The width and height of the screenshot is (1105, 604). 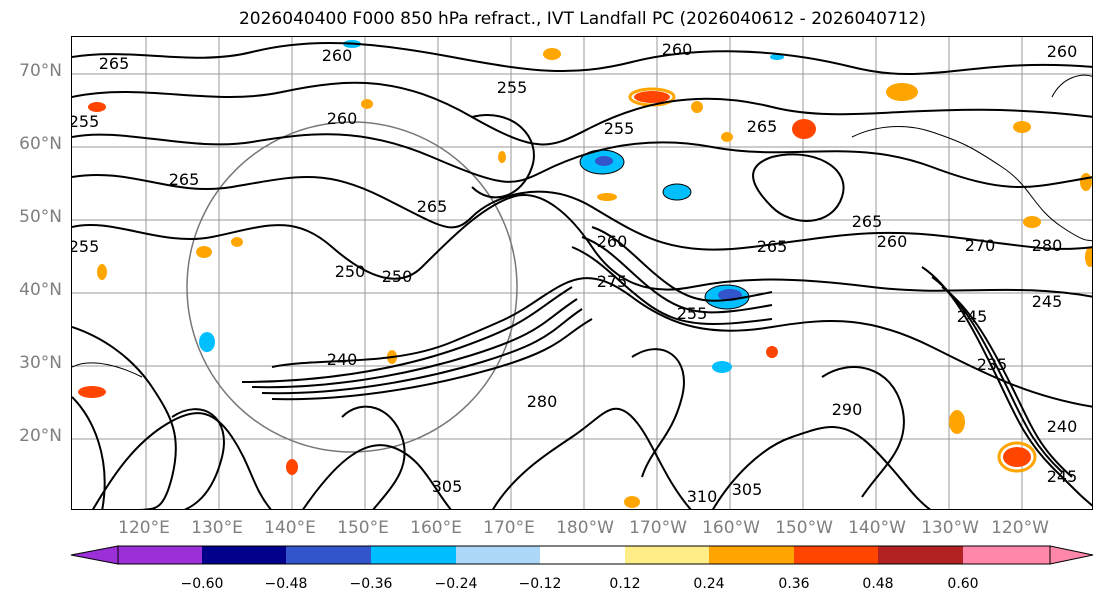 I want to click on colorbar-extend-high, so click(x=1071, y=555).